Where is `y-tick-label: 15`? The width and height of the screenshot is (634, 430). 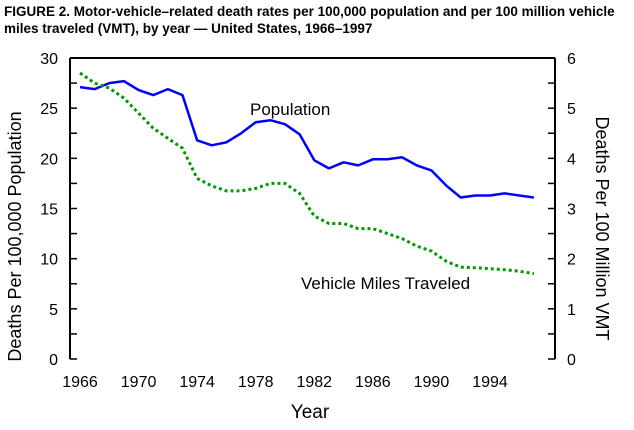
y-tick-label: 15 is located at coordinates (49, 210).